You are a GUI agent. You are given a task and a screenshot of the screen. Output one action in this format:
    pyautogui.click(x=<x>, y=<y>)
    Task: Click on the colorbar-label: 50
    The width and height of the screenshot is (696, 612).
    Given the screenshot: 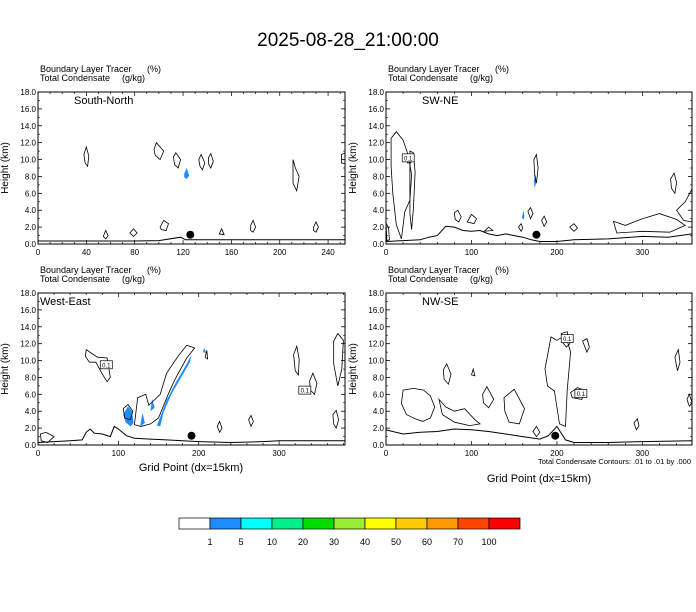 What is the action you would take?
    pyautogui.click(x=396, y=542)
    